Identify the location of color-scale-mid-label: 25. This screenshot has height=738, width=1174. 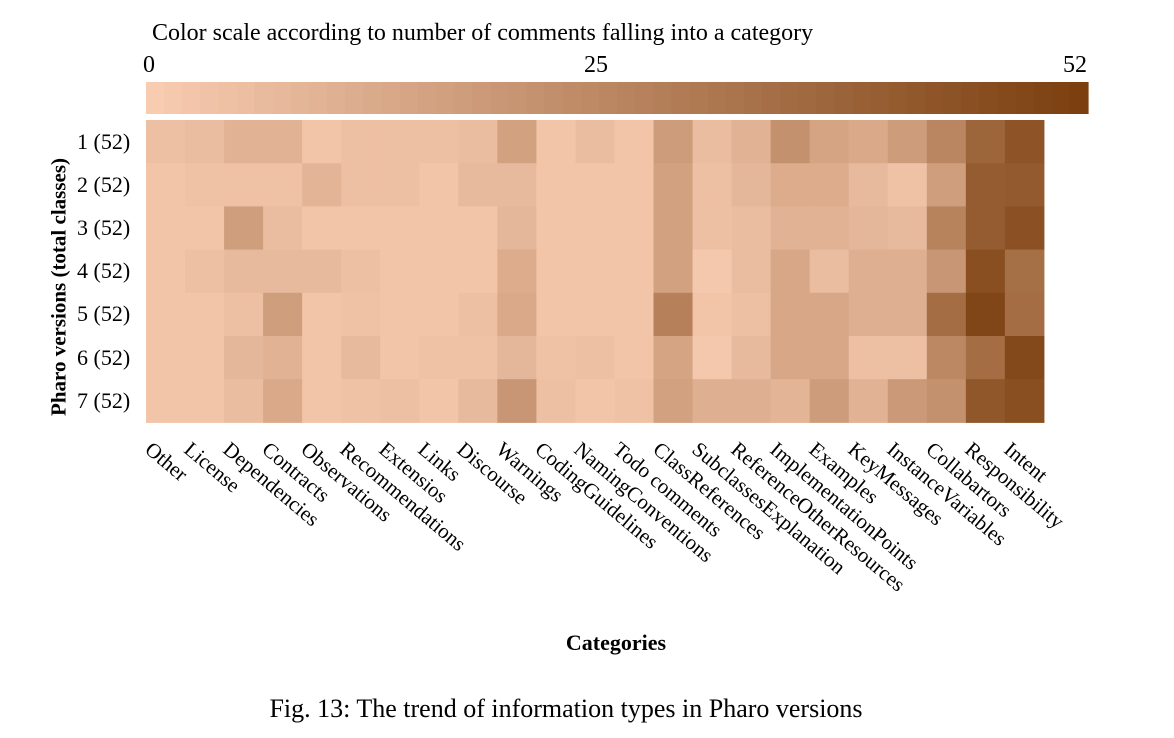
(596, 65).